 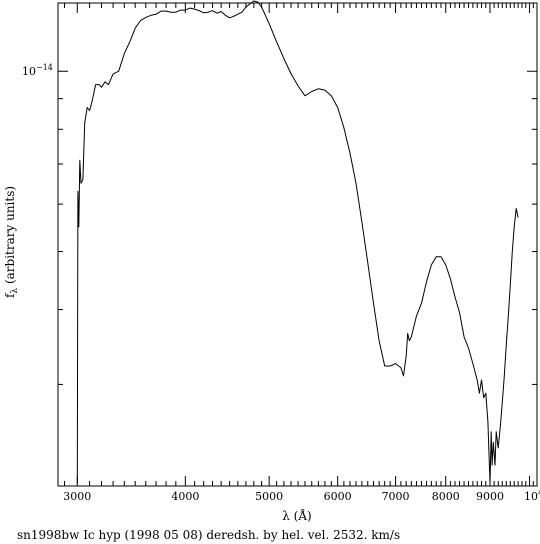 I want to click on x-tick-label: 8000, so click(x=446, y=496).